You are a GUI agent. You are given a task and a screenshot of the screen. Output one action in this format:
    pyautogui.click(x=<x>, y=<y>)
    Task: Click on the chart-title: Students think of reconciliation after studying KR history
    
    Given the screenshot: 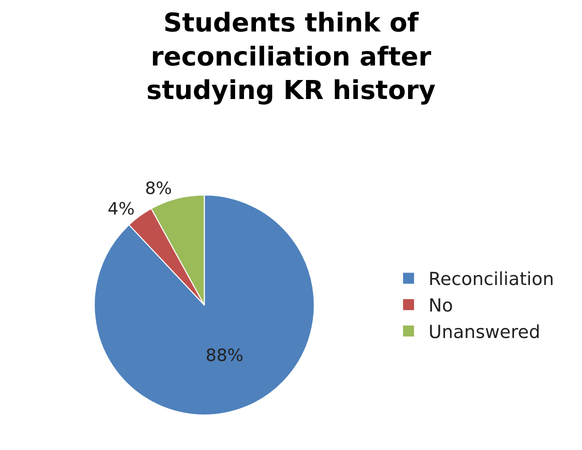 What is the action you would take?
    pyautogui.click(x=291, y=57)
    